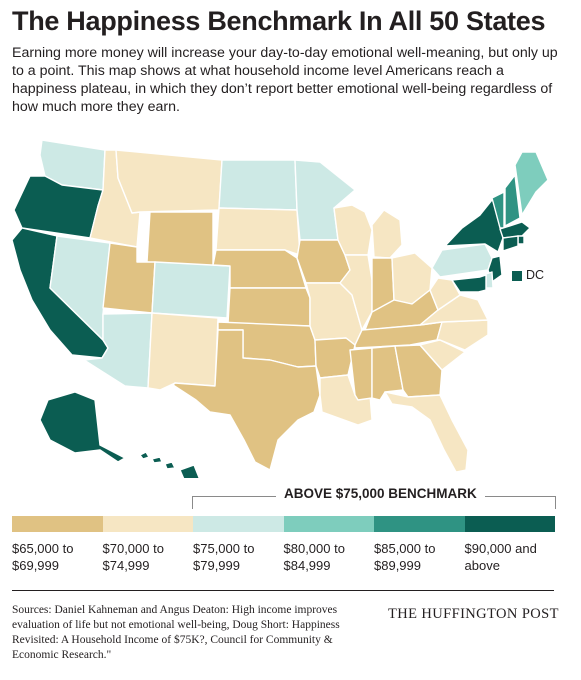 The image size is (581, 680). I want to click on legend-label-70k: $70,000 to $74,999, so click(133, 557).